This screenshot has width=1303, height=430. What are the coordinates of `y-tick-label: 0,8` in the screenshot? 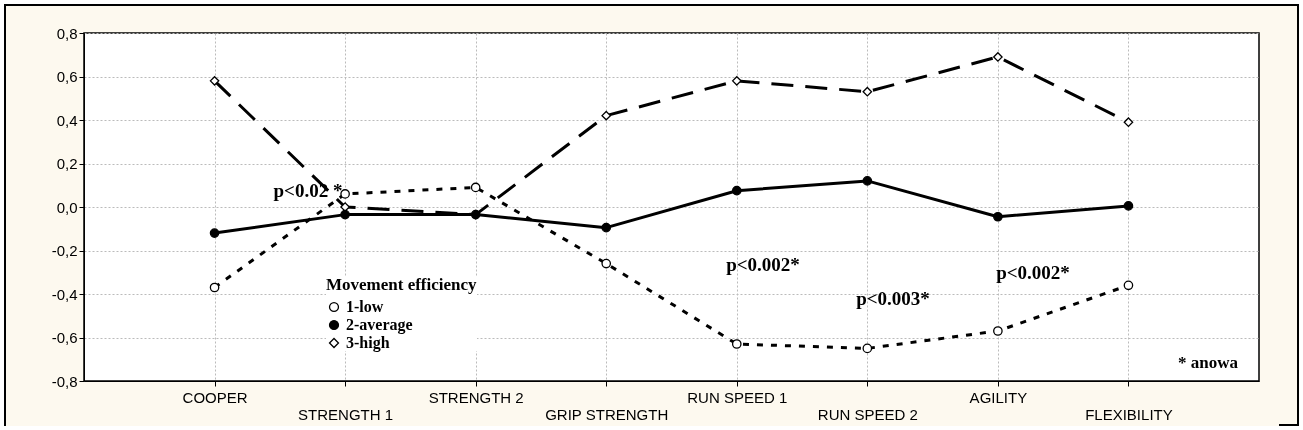 It's located at (67, 33).